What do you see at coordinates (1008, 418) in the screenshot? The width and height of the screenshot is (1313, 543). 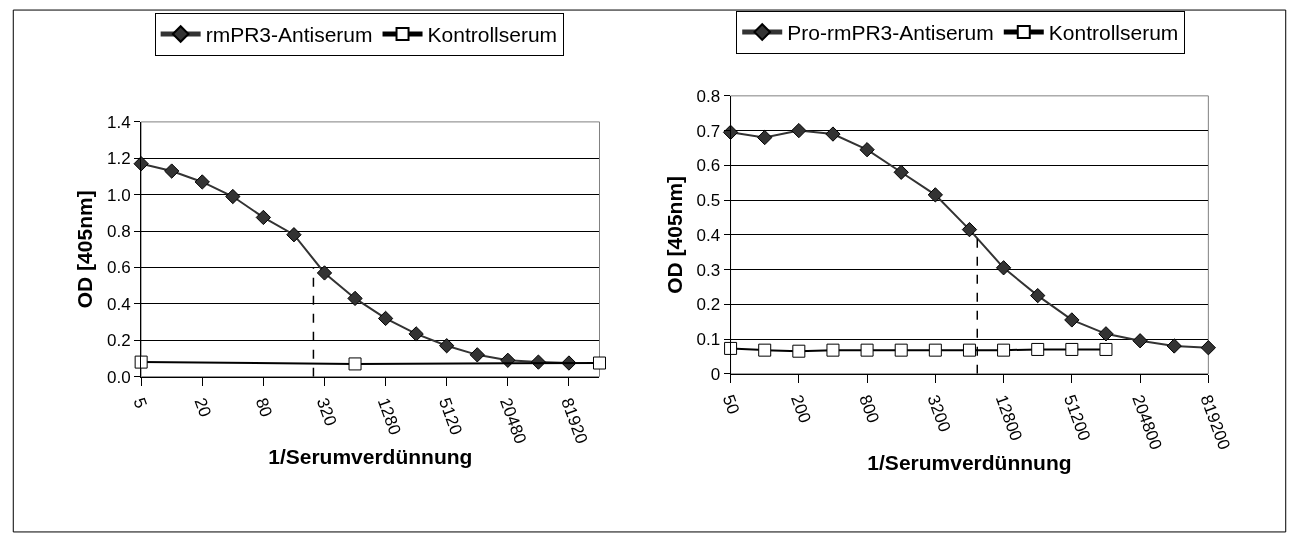 I see `x-tick-label: 12800` at bounding box center [1008, 418].